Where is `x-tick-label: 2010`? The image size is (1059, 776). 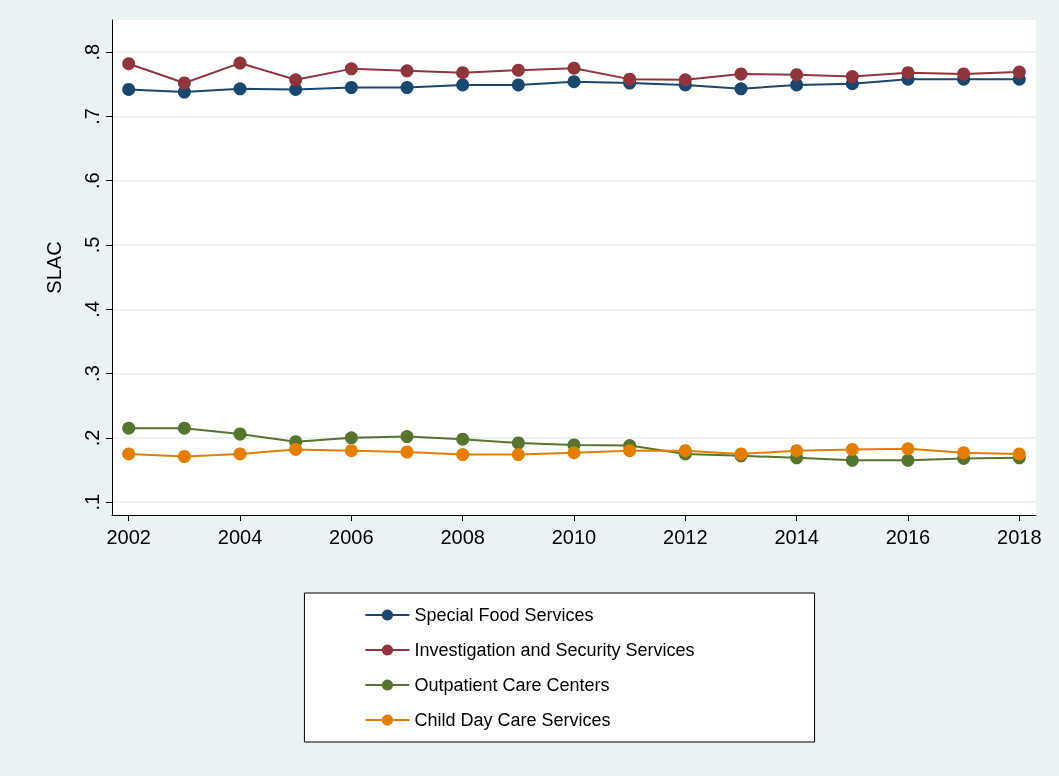 x-tick-label: 2010 is located at coordinates (574, 537).